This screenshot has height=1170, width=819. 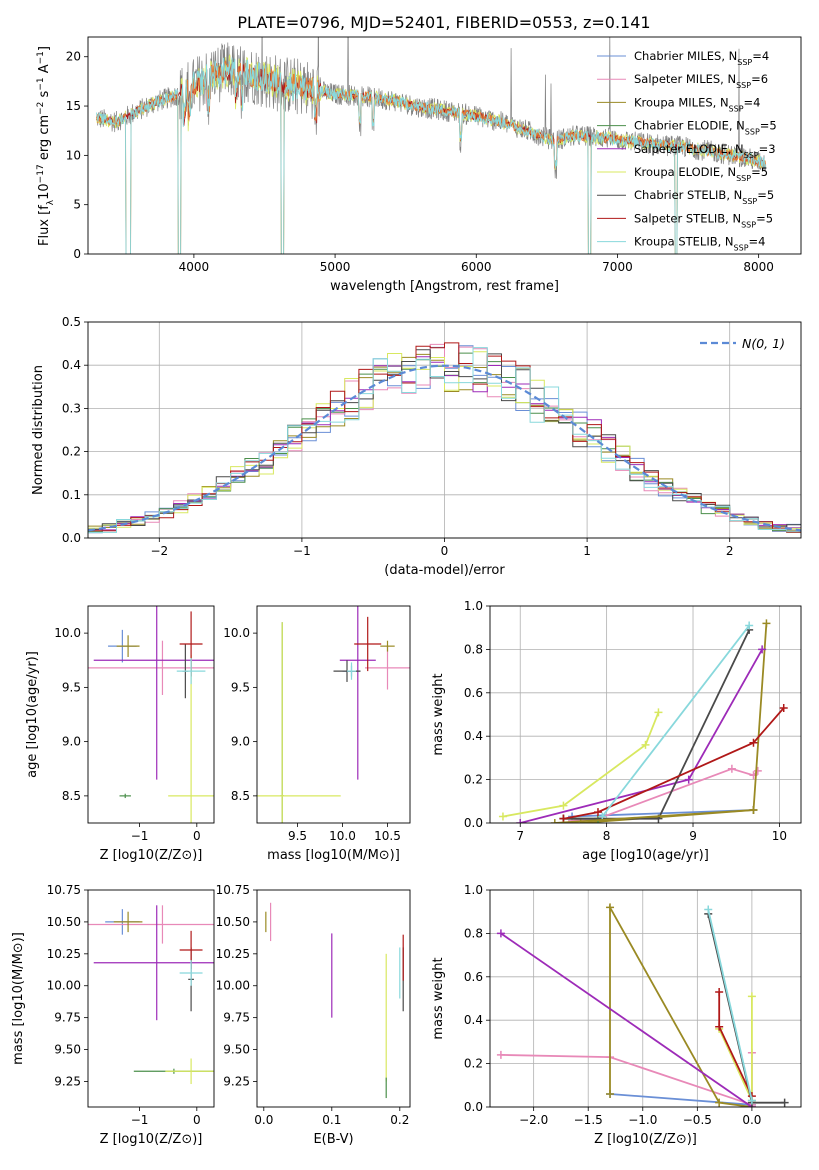 What do you see at coordinates (151, 1139) in the screenshot?
I see `x-axis-label: Z [log10(Z/Z⊙)]` at bounding box center [151, 1139].